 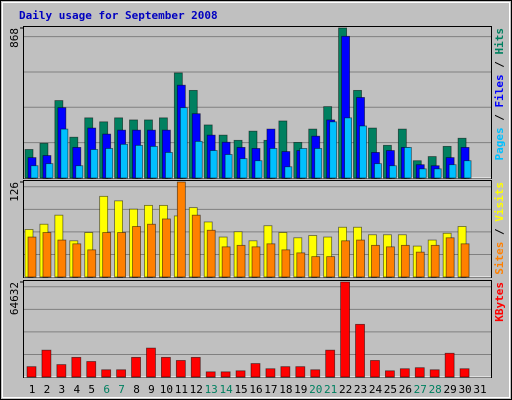 I want to click on x-tick-label: 19, so click(x=300, y=389).